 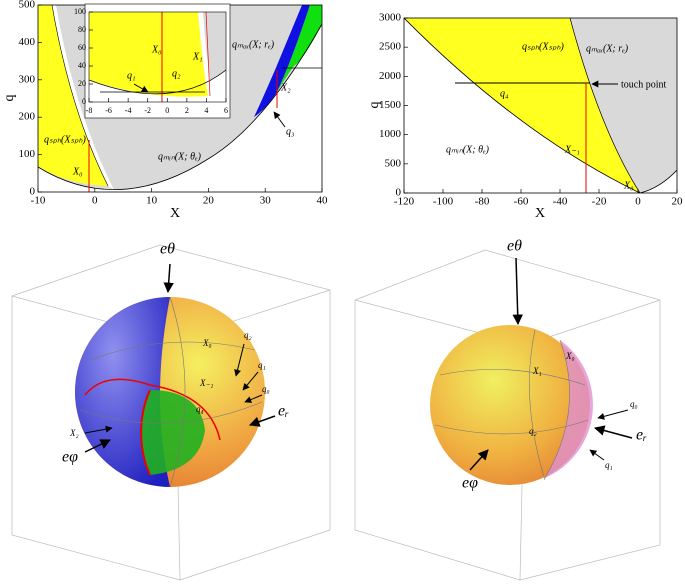 What do you see at coordinates (187, 110) in the screenshot?
I see `x-tick-label: 2` at bounding box center [187, 110].